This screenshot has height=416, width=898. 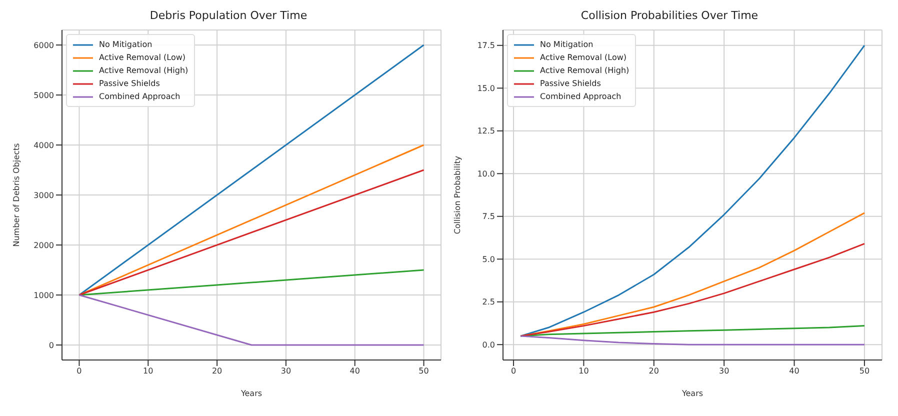 I want to click on y-tick-label: 2000, so click(x=44, y=245).